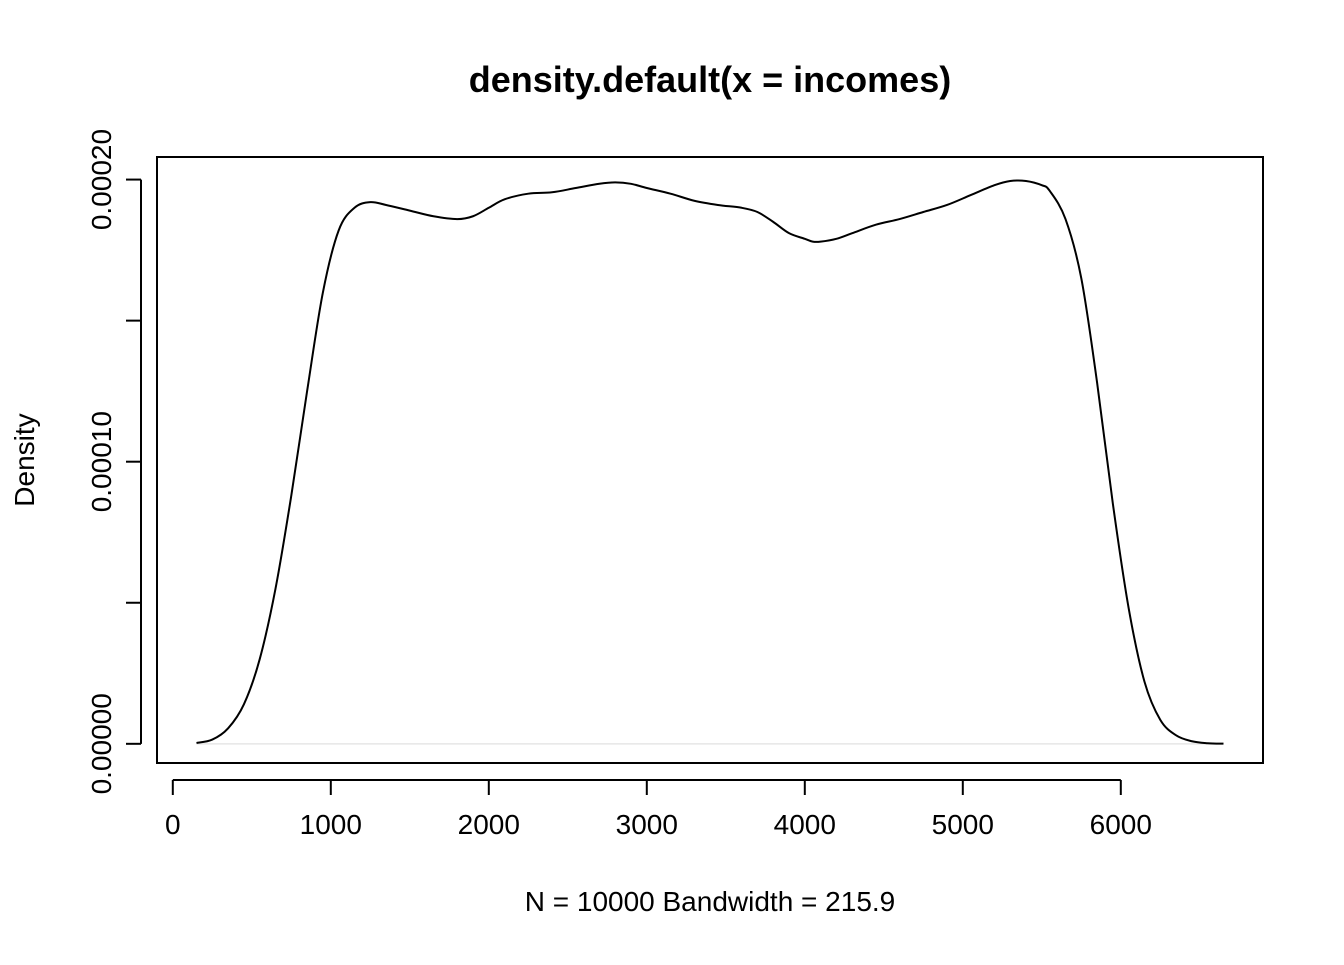 This screenshot has height=965, width=1344. I want to click on y-axis: 0.00000 0.00010 0.00020, so click(114, 461).